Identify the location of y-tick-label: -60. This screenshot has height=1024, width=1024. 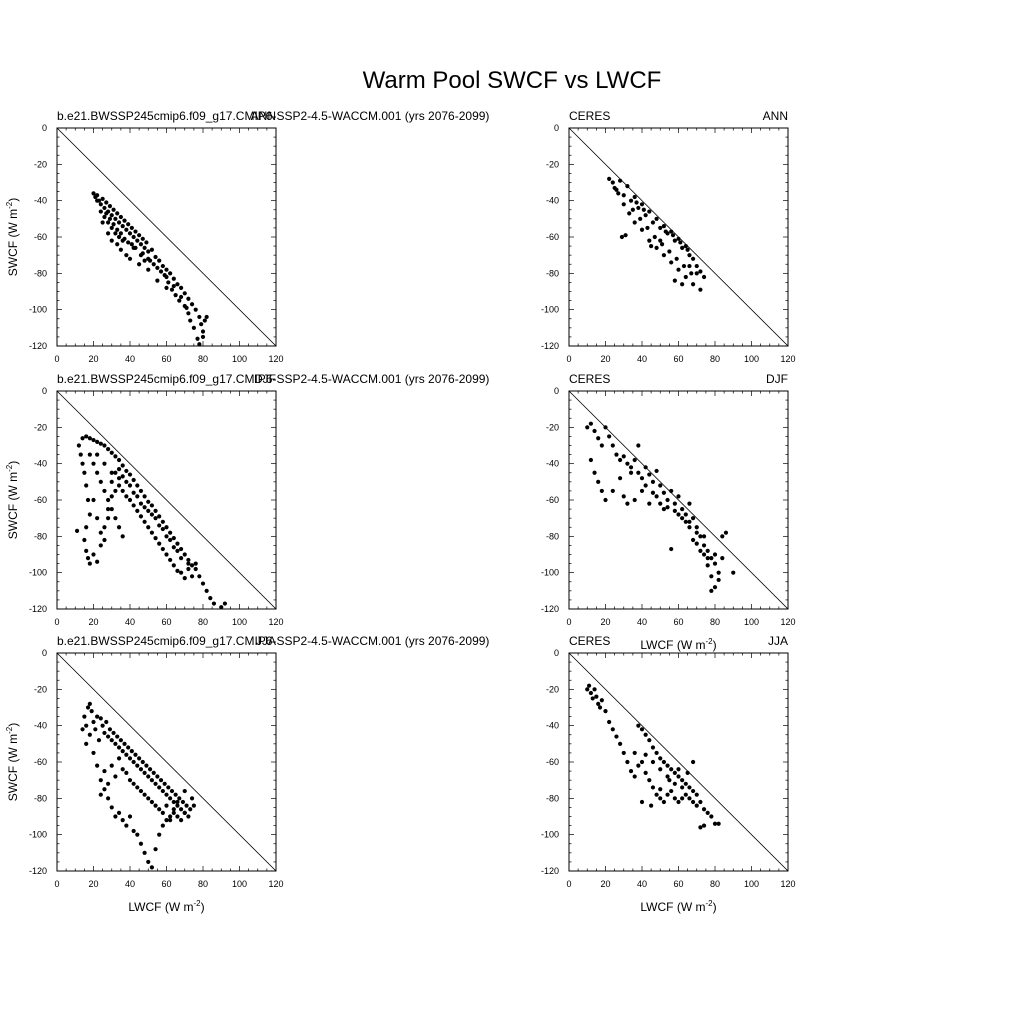
(40, 500).